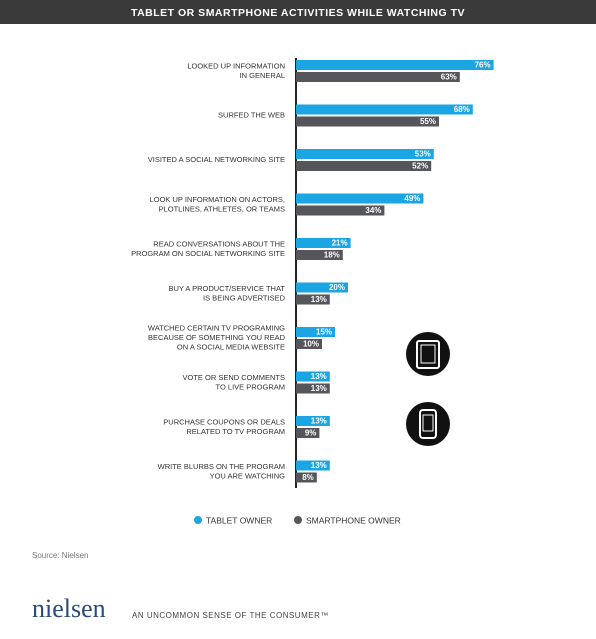  What do you see at coordinates (462, 109) in the screenshot?
I see `value-label: 68%` at bounding box center [462, 109].